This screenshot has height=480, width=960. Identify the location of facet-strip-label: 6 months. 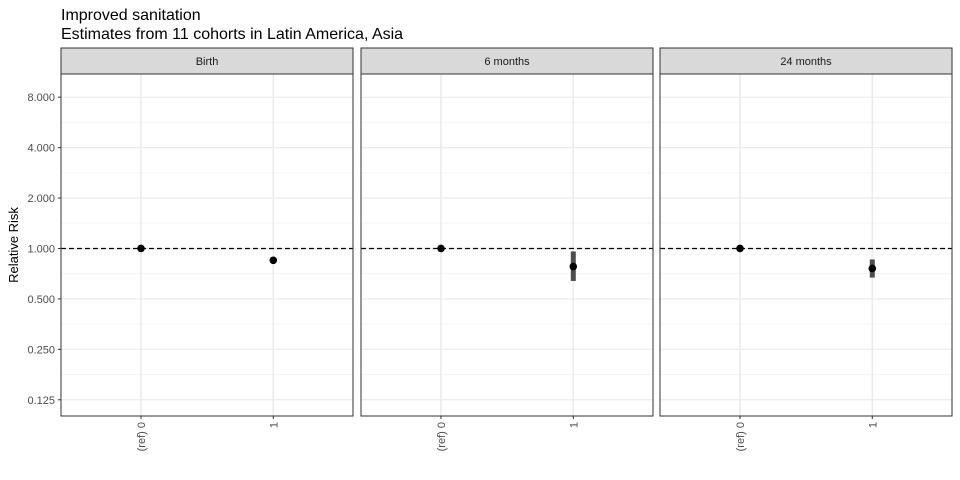
(507, 62).